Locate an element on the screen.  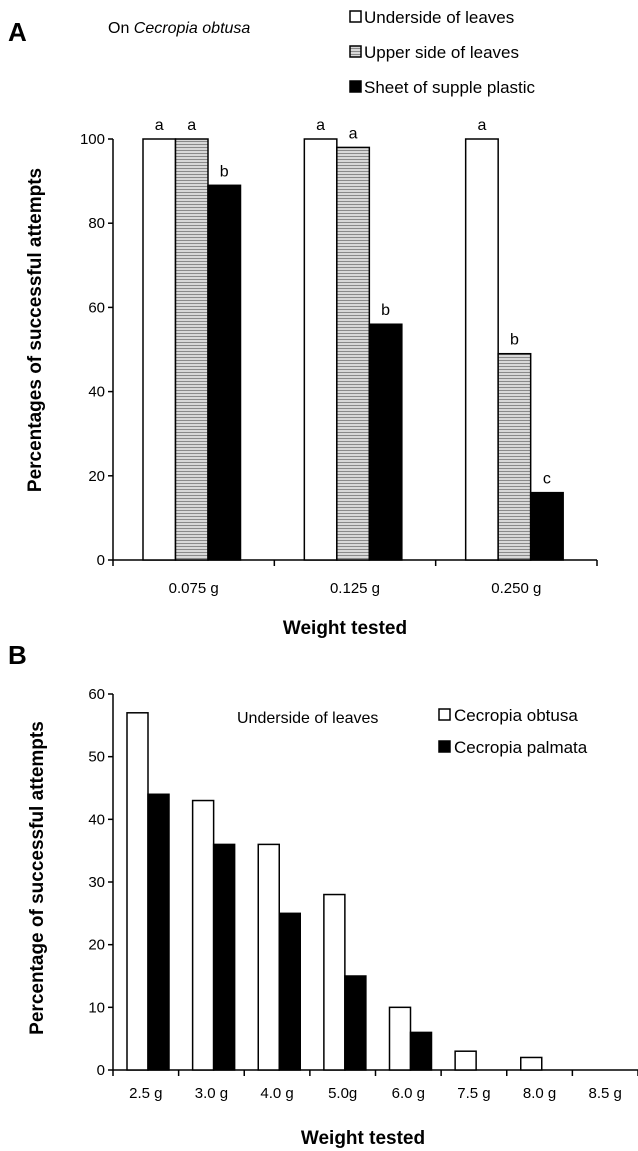
x-tick-label: 6.0 g is located at coordinates (408, 1093).